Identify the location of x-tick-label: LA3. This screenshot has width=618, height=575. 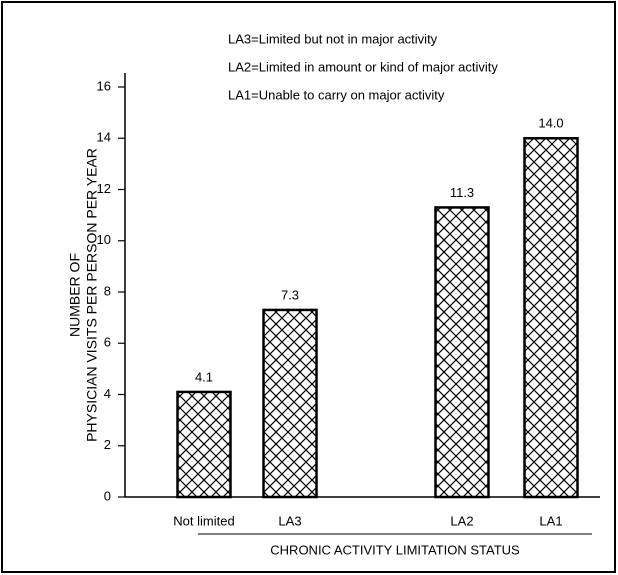
(289, 520).